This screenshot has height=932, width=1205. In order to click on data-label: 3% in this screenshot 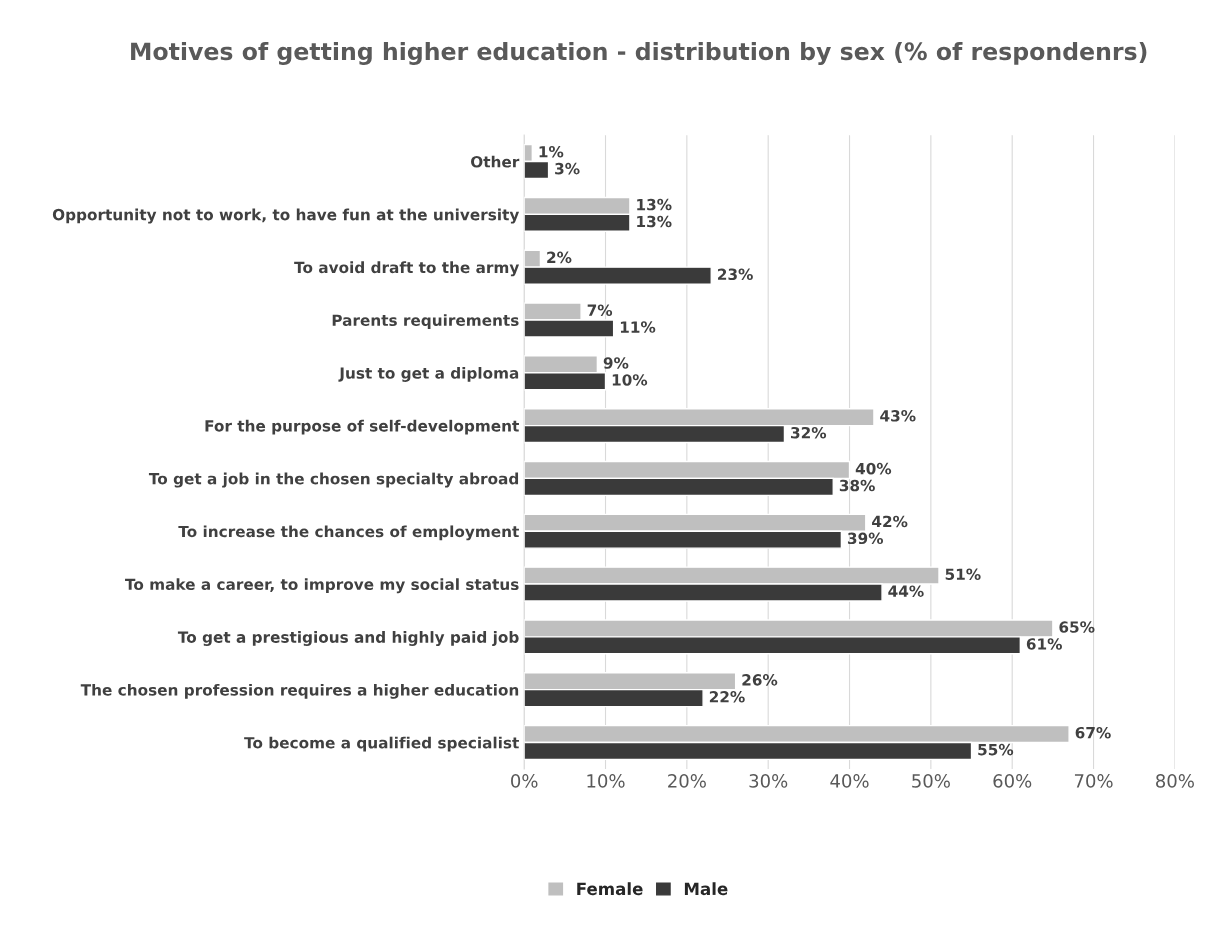, I will do `click(567, 168)`.